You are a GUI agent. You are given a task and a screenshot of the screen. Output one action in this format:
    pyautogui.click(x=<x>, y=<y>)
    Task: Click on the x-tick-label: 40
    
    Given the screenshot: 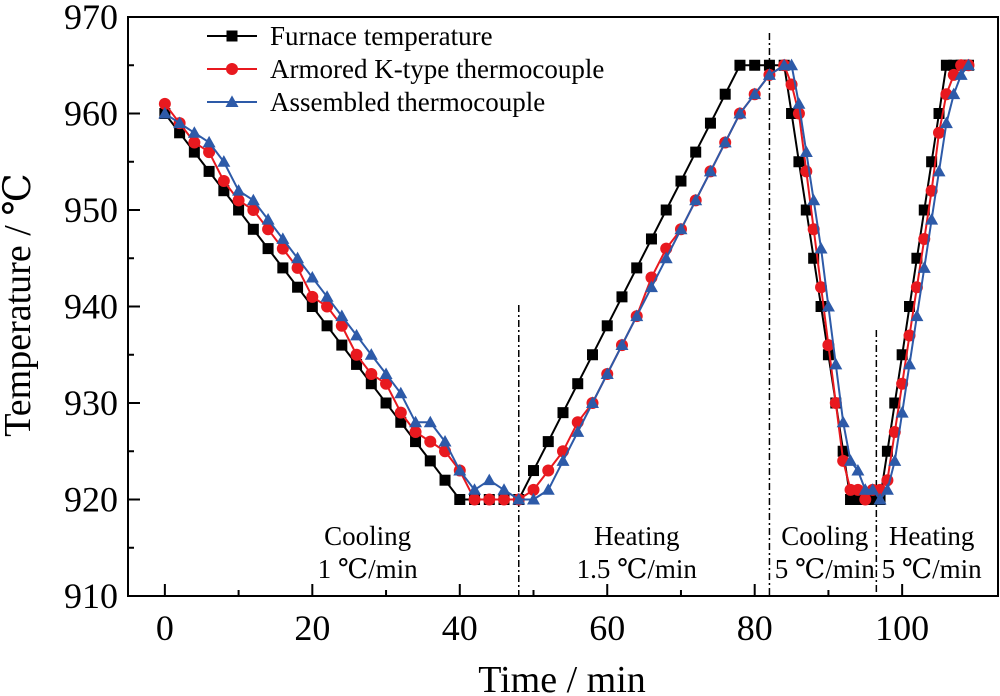 What is the action you would take?
    pyautogui.click(x=460, y=628)
    